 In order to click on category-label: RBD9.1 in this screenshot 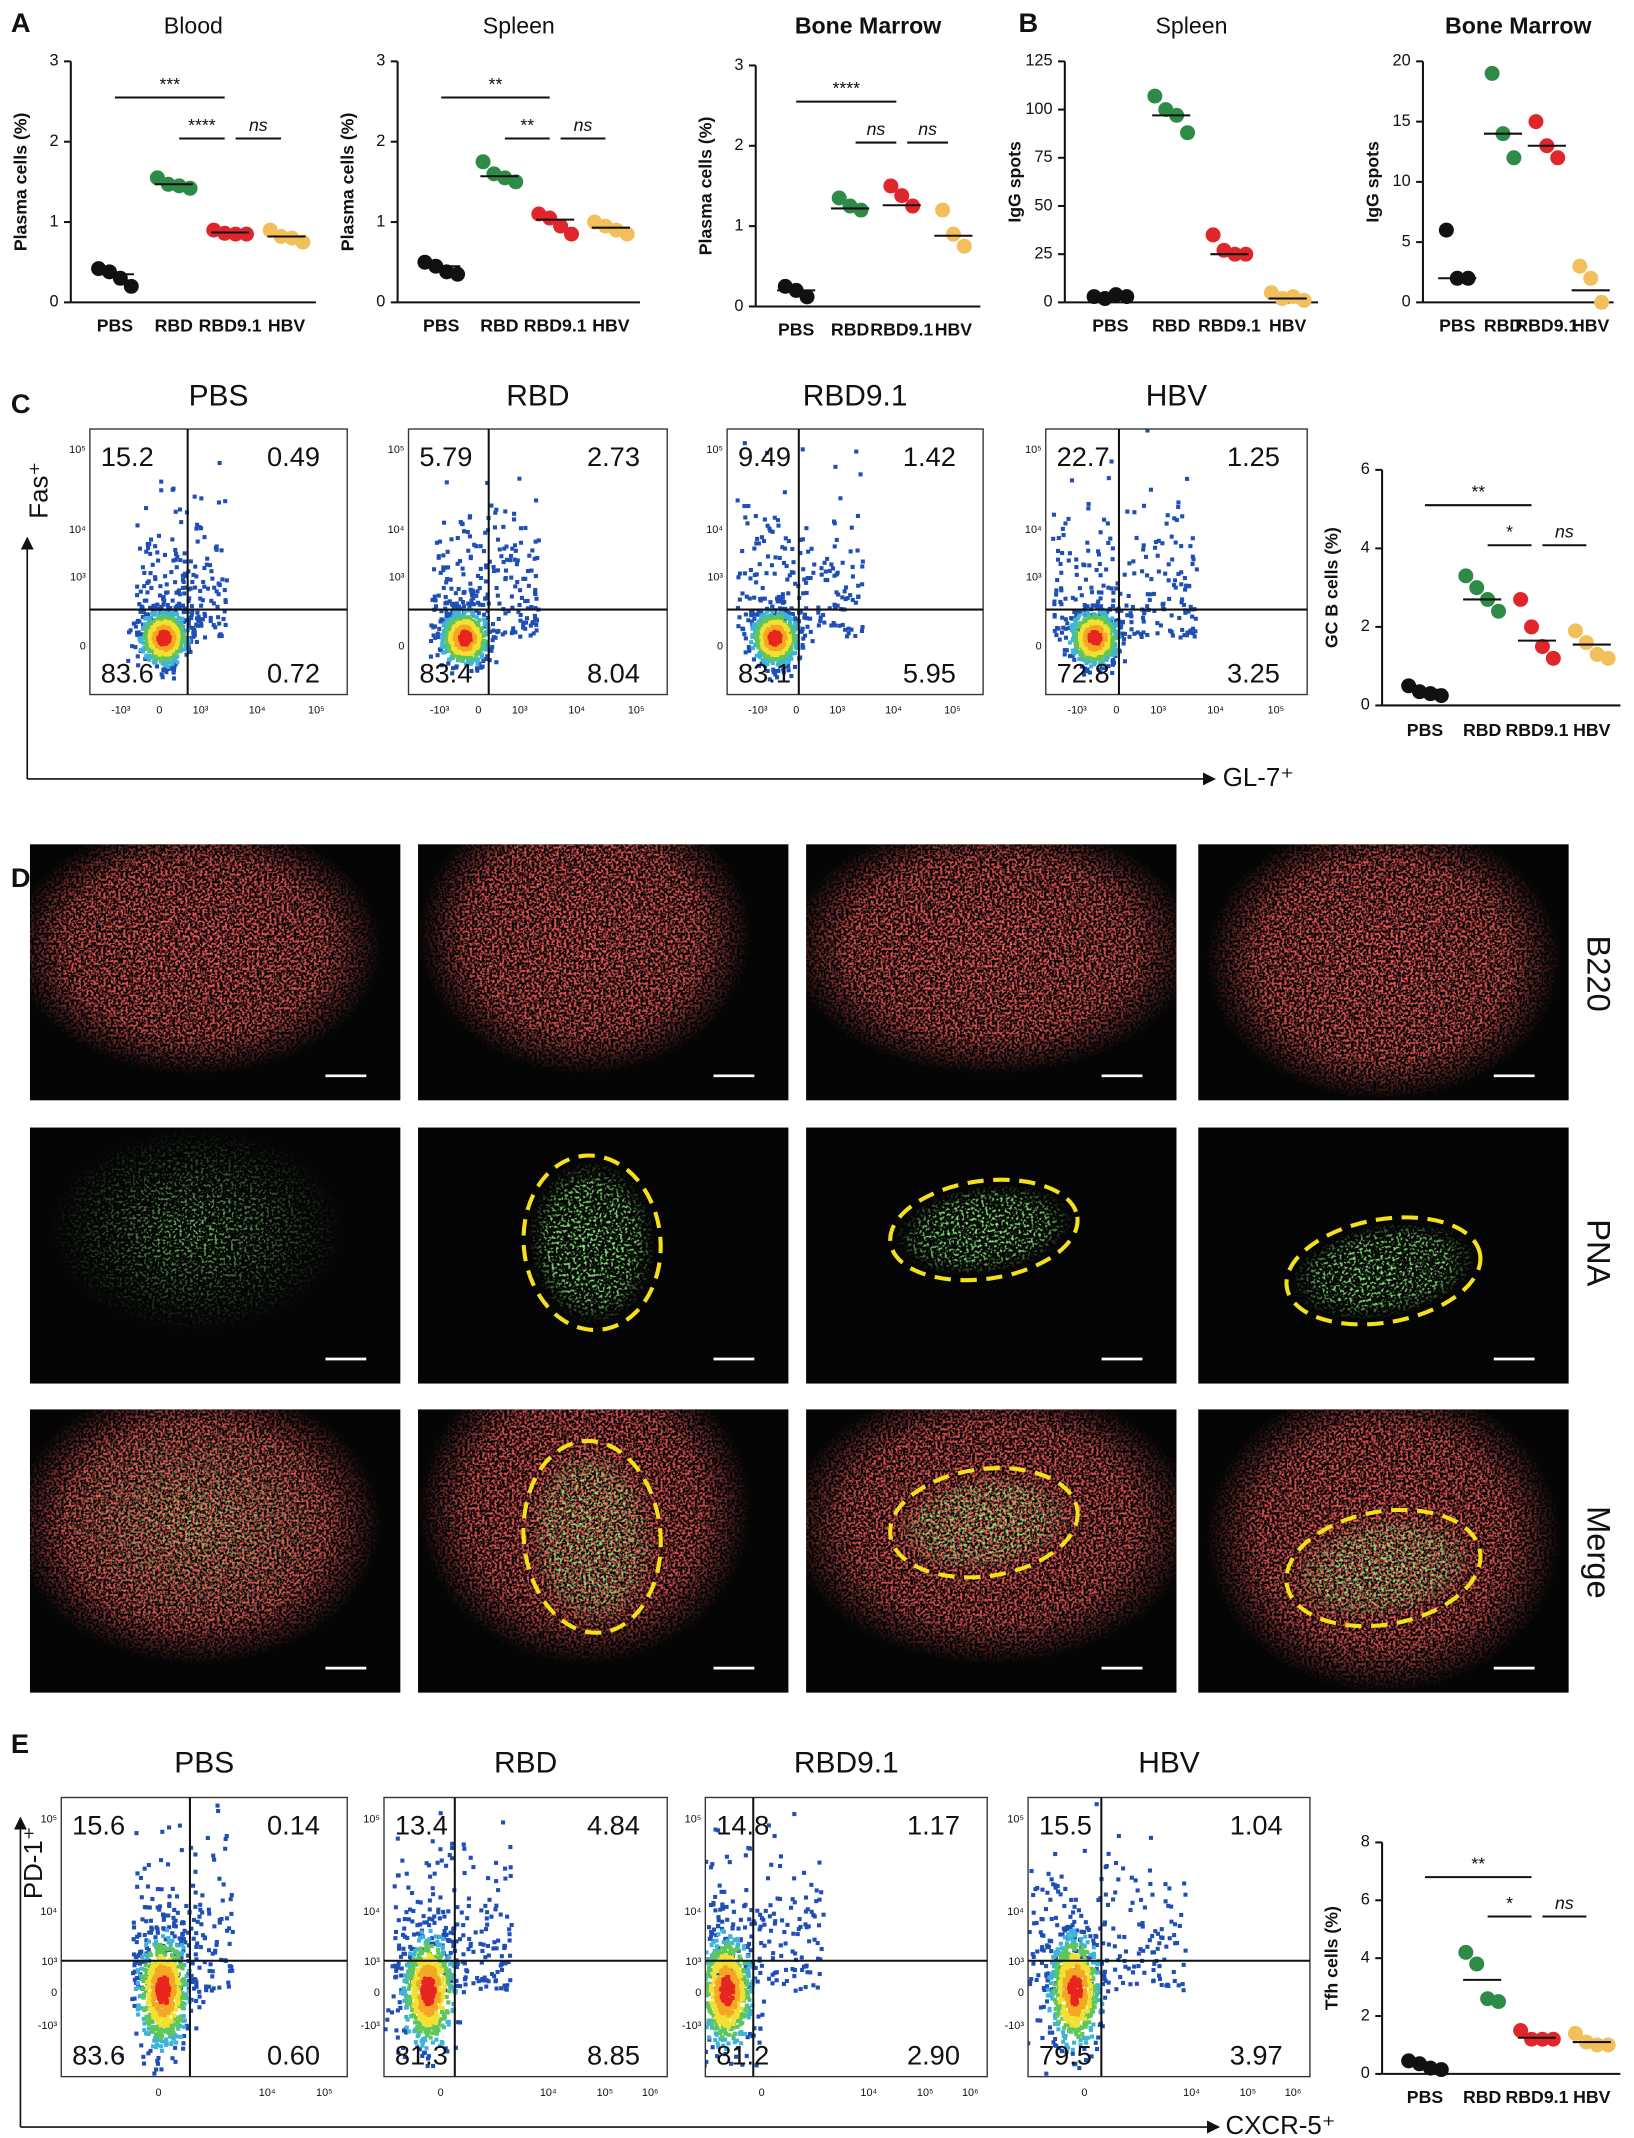, I will do `click(901, 330)`.